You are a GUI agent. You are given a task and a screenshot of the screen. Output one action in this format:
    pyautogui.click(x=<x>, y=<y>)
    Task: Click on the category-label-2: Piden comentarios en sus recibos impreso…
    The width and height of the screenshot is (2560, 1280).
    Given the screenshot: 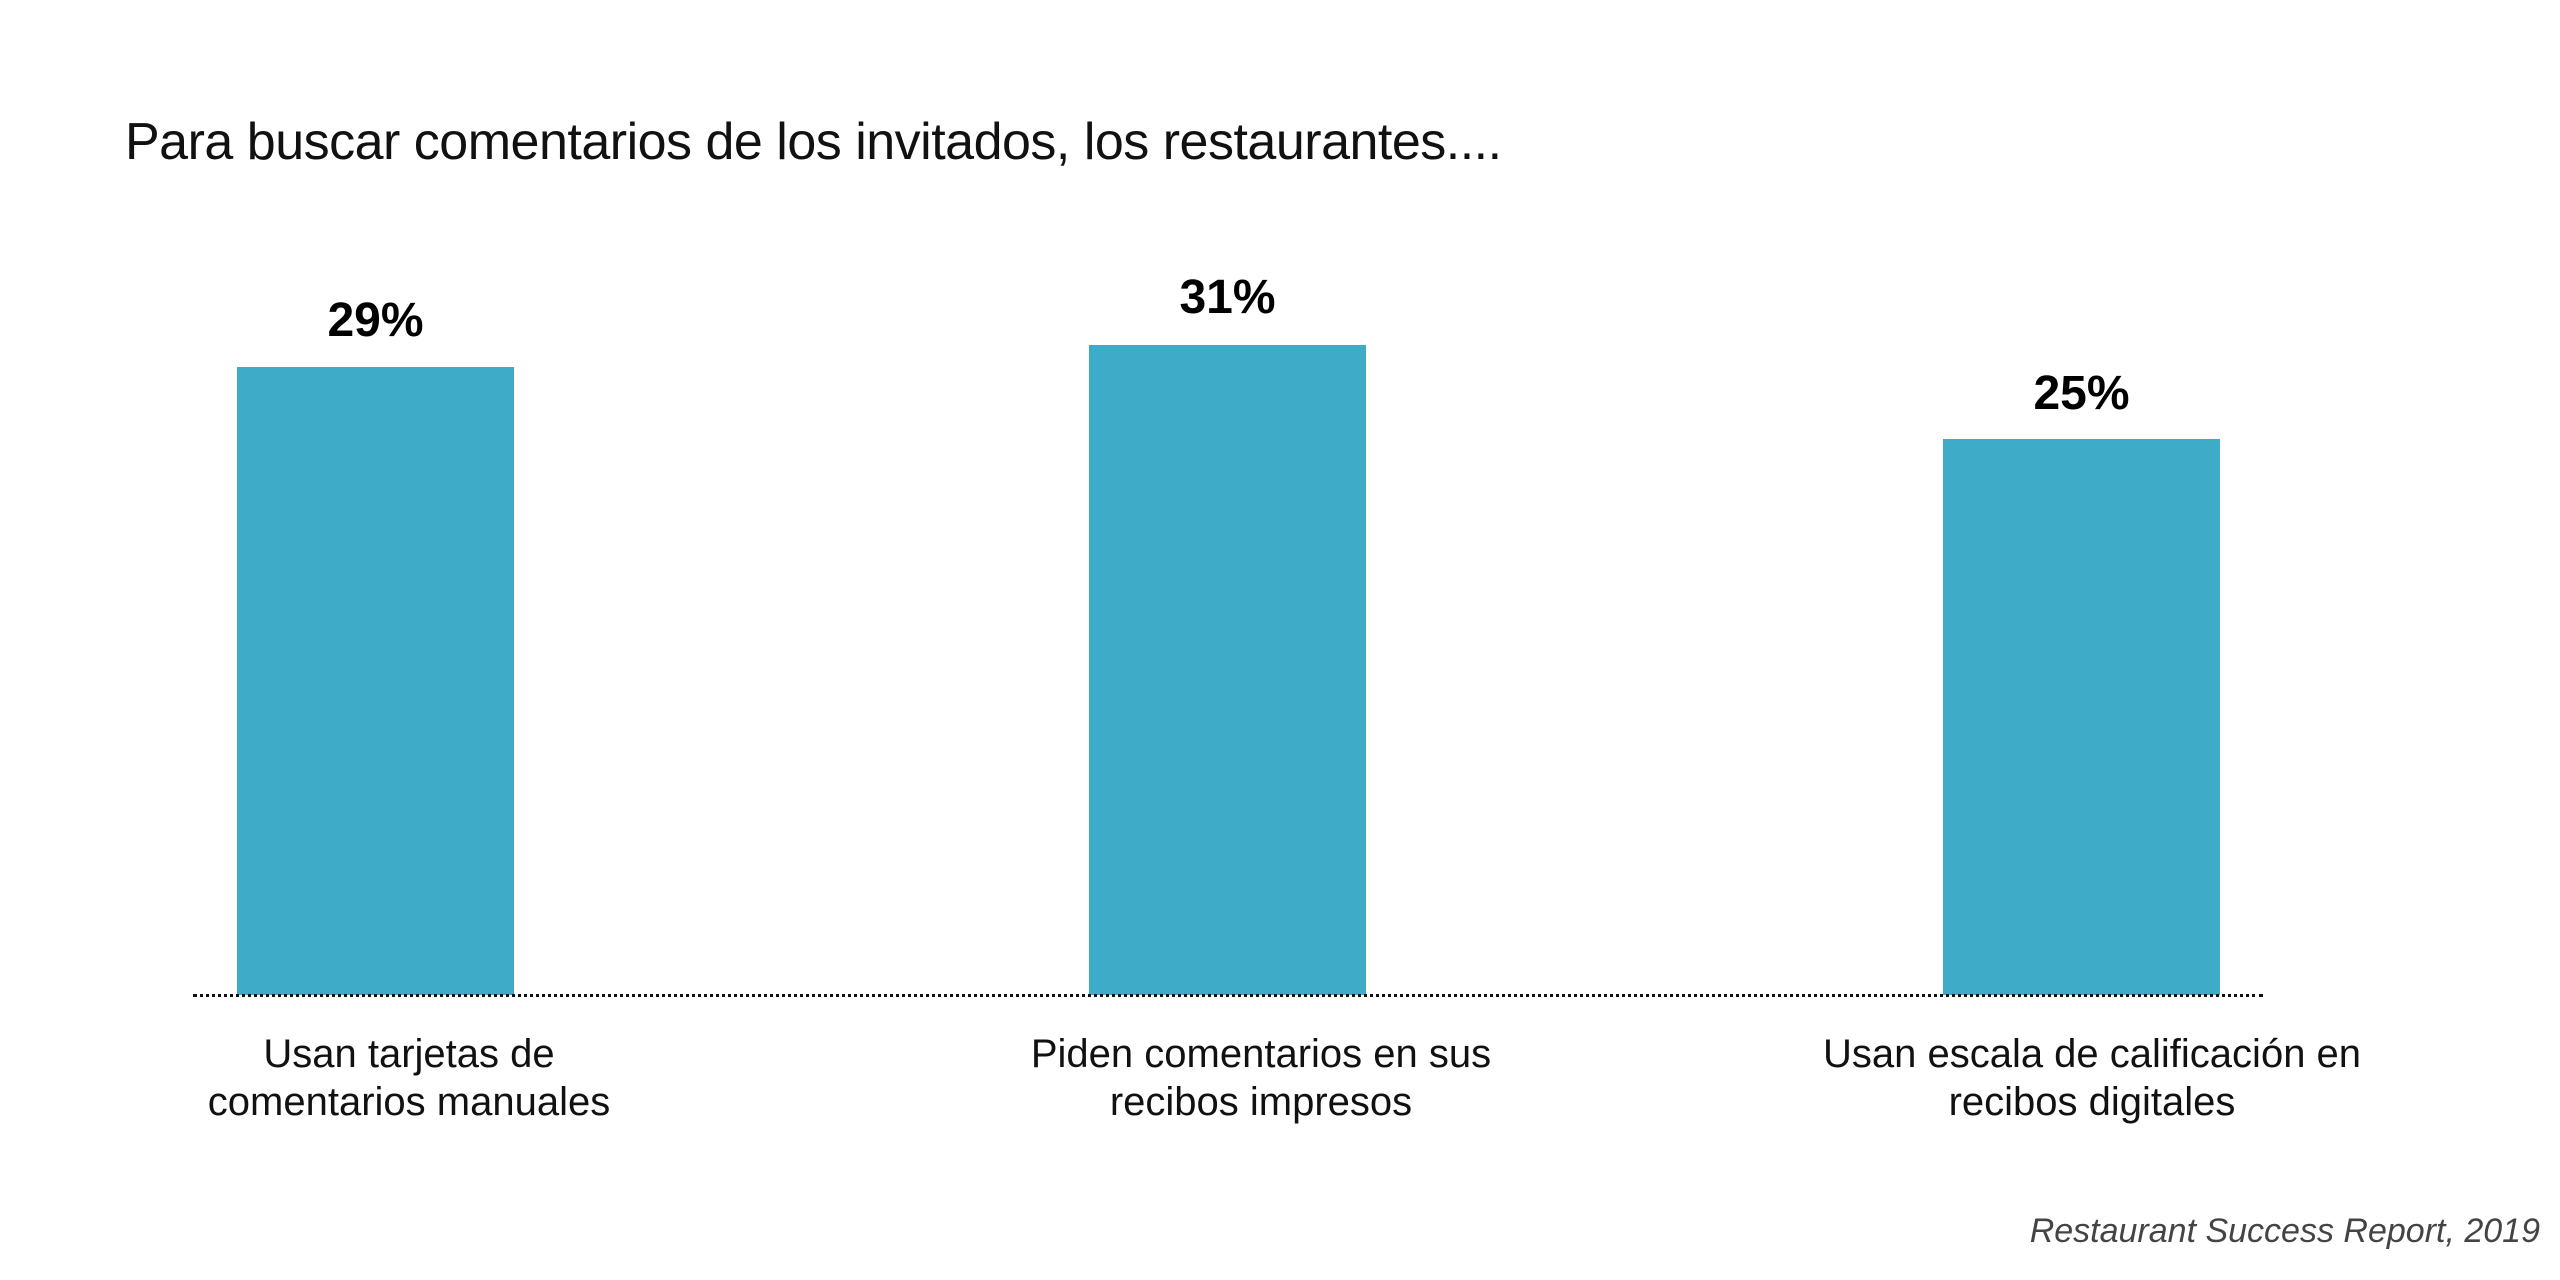 What is the action you would take?
    pyautogui.click(x=1261, y=1078)
    